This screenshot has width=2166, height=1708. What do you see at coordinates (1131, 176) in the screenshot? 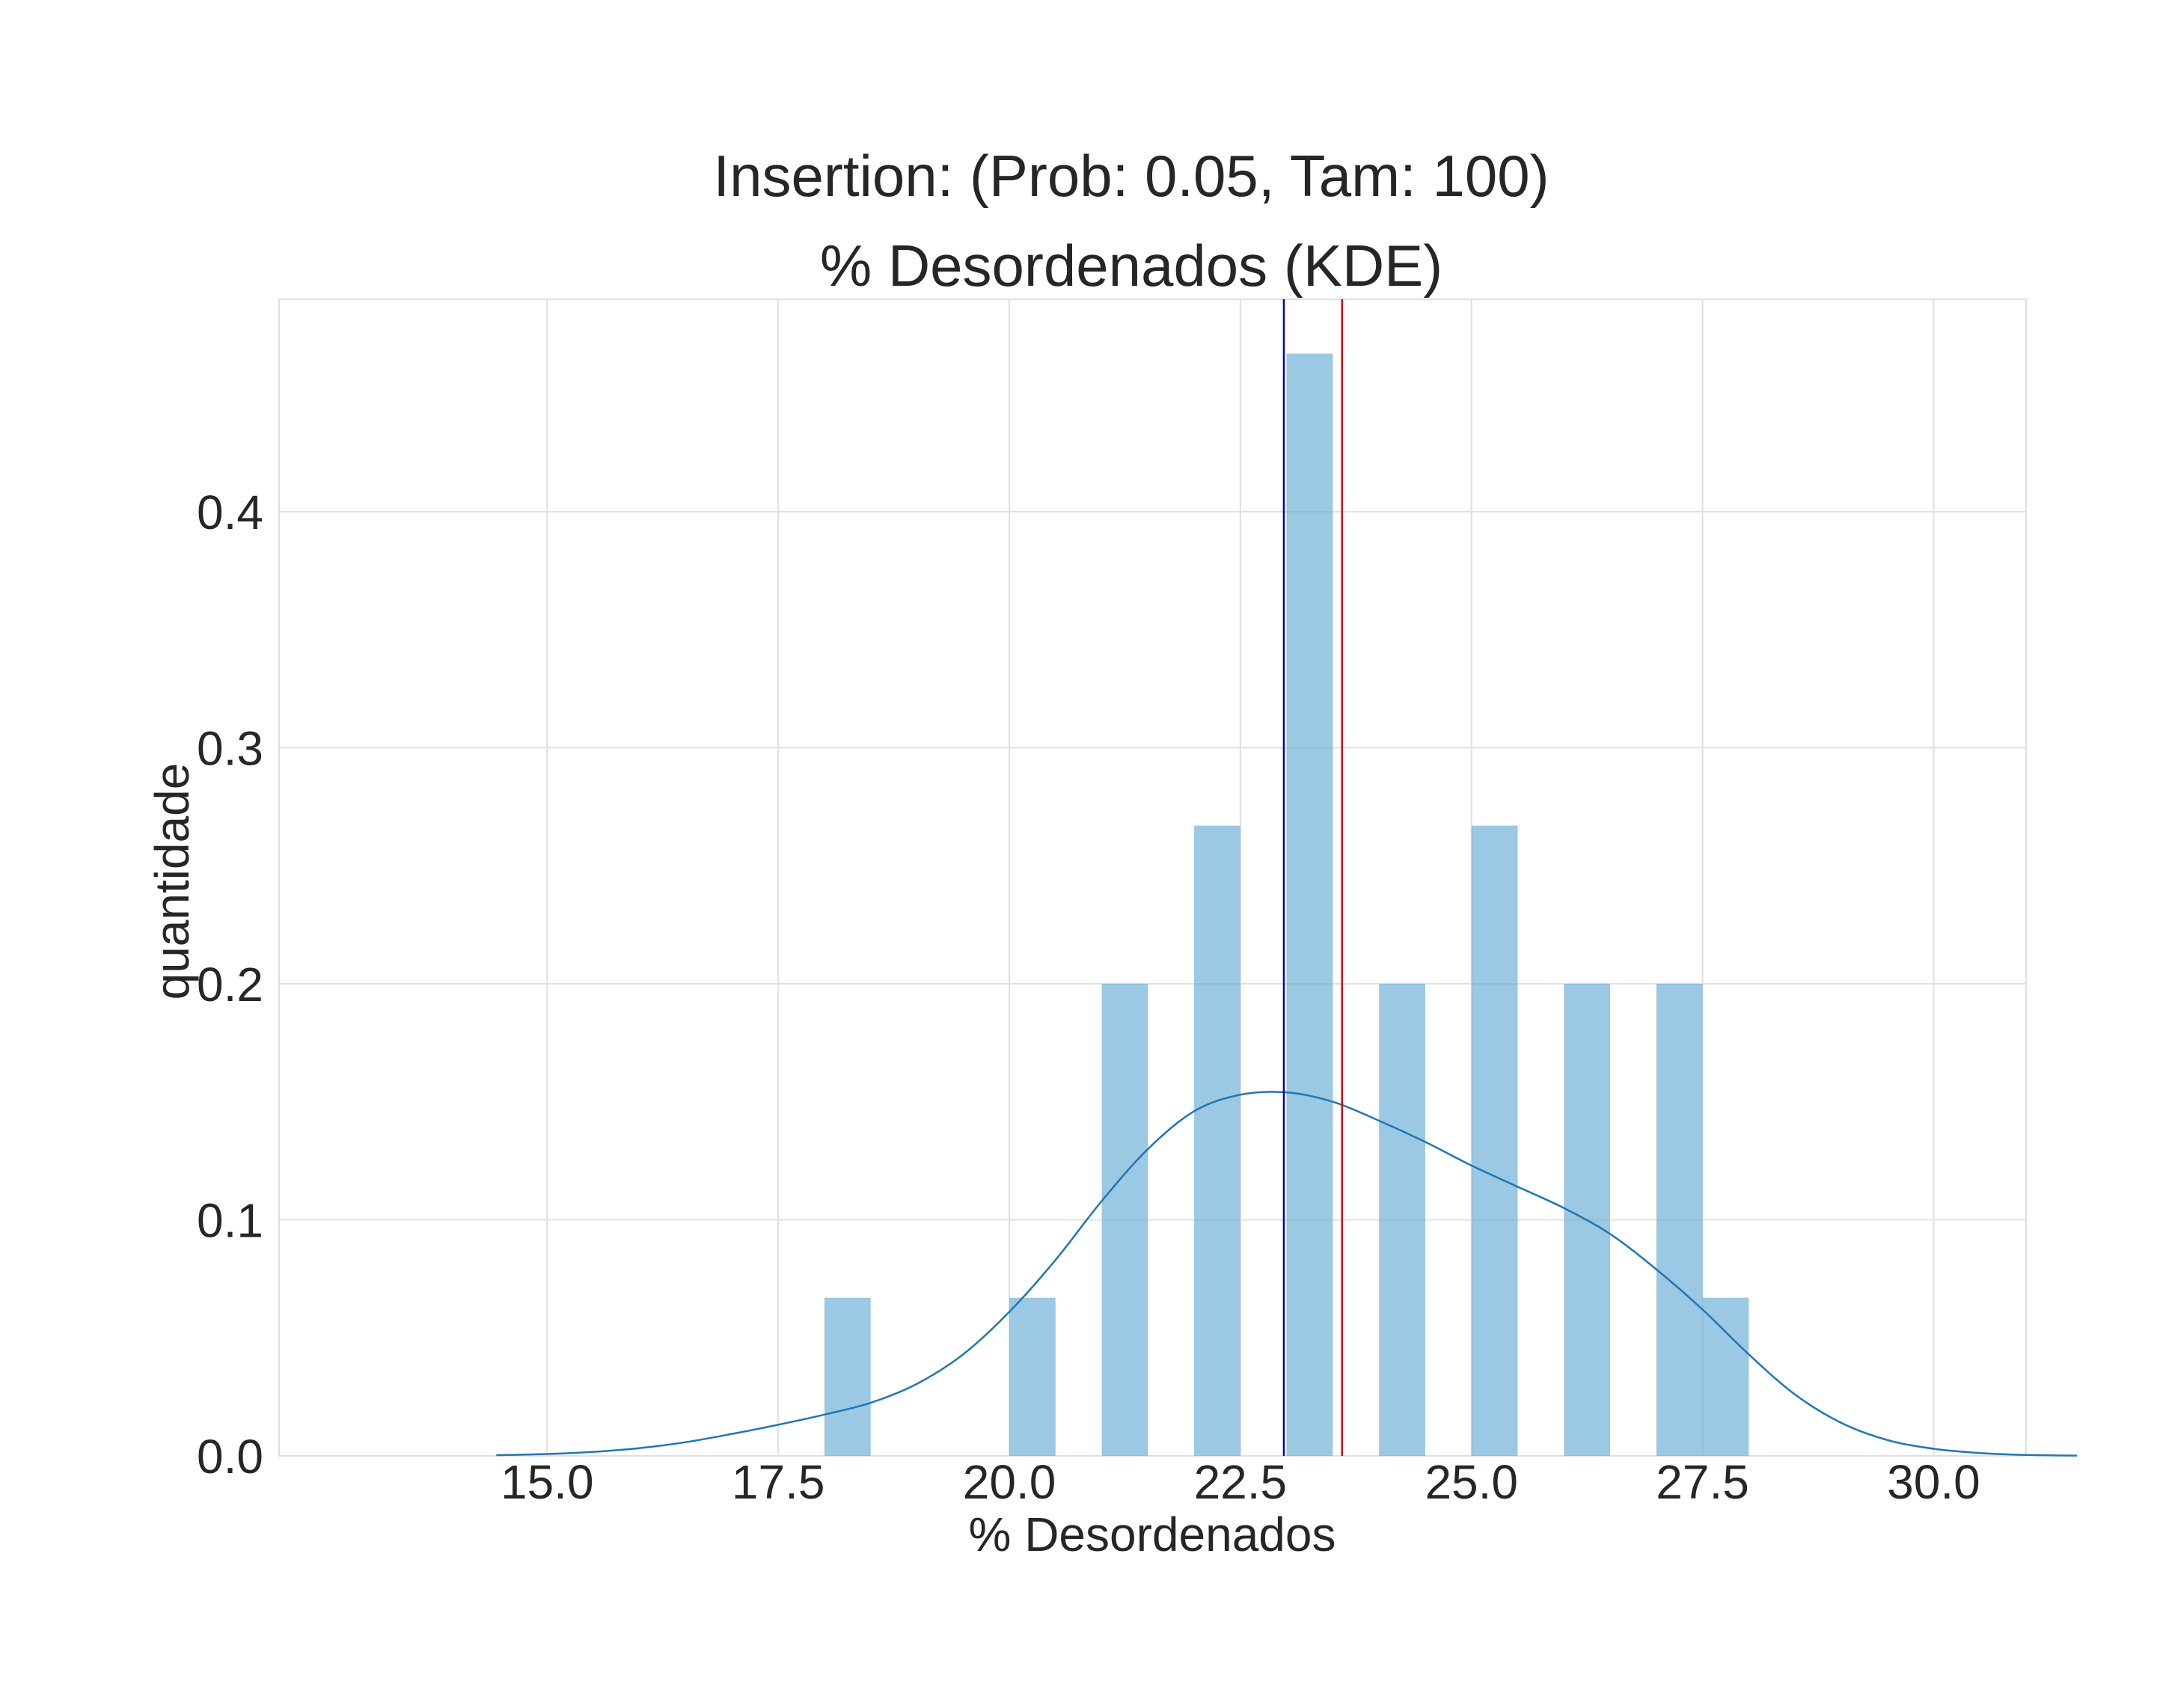
I see `chart-title-line1: Insertion: (Prob: 0.05, Tam: 100)` at bounding box center [1131, 176].